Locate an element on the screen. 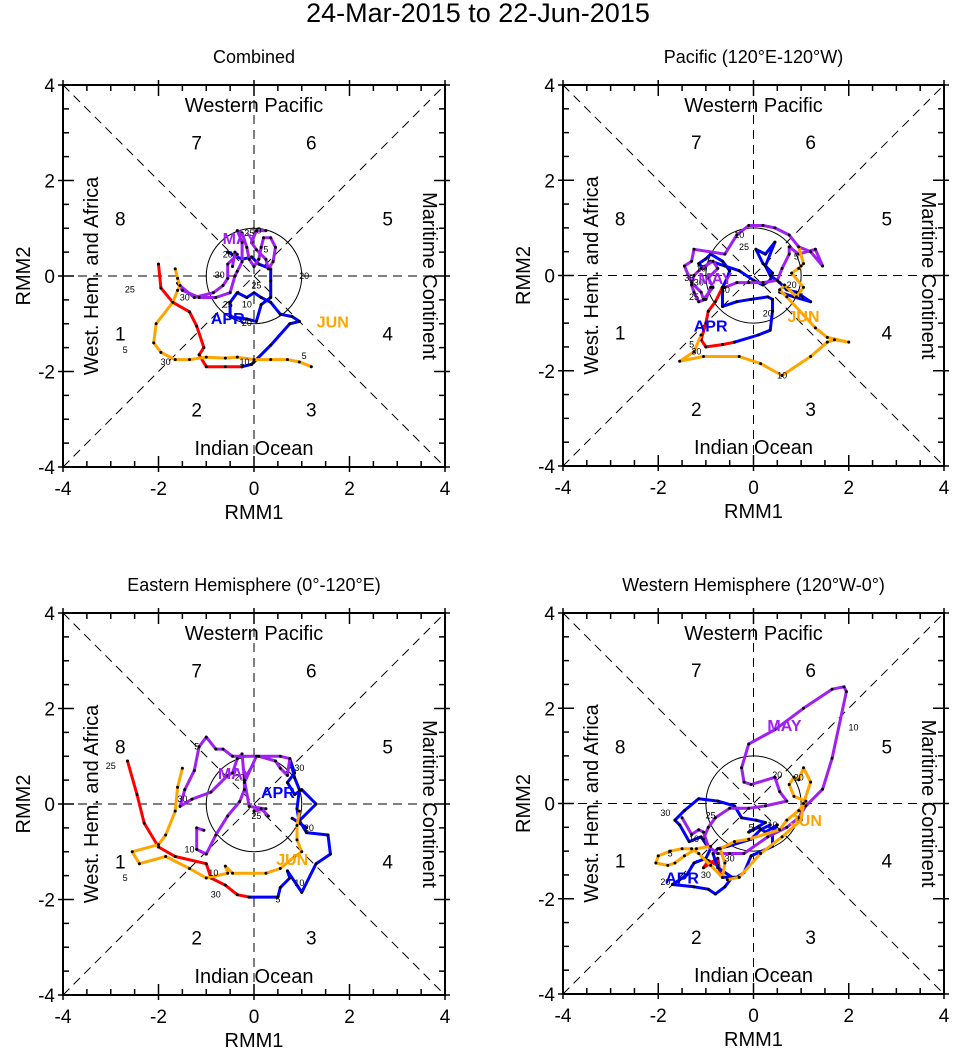  region-label-right: Maritime Continent is located at coordinates (429, 276).